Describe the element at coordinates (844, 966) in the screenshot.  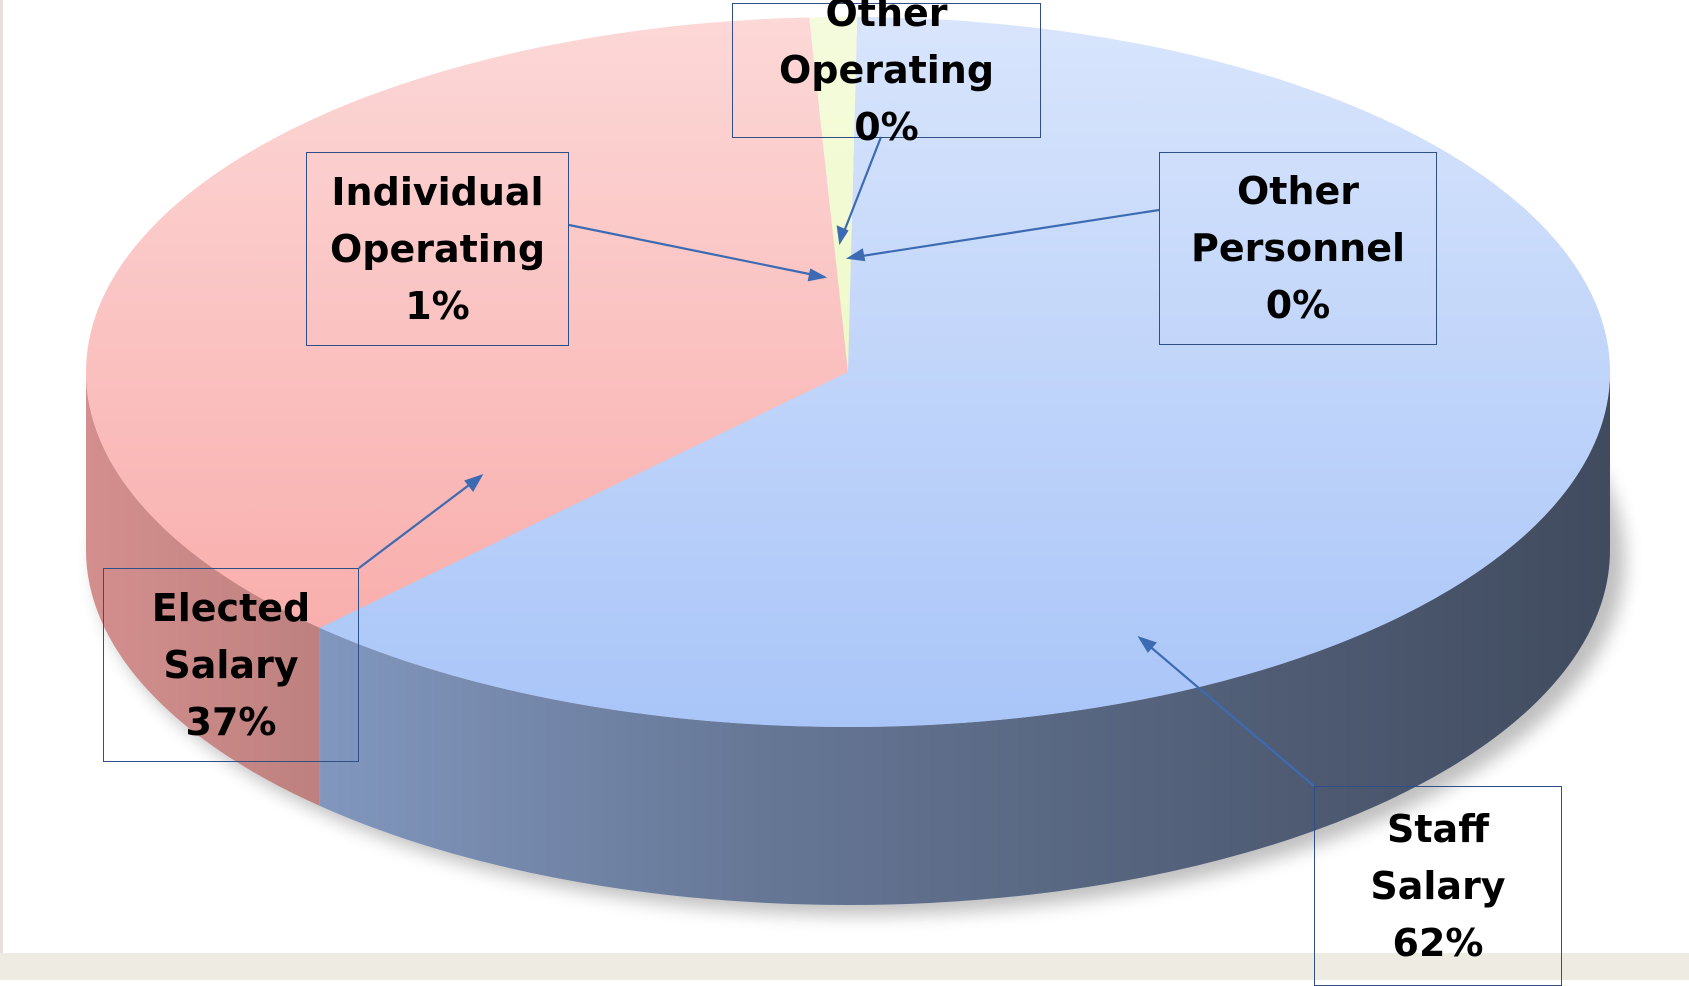
I see `footer-strip` at that location.